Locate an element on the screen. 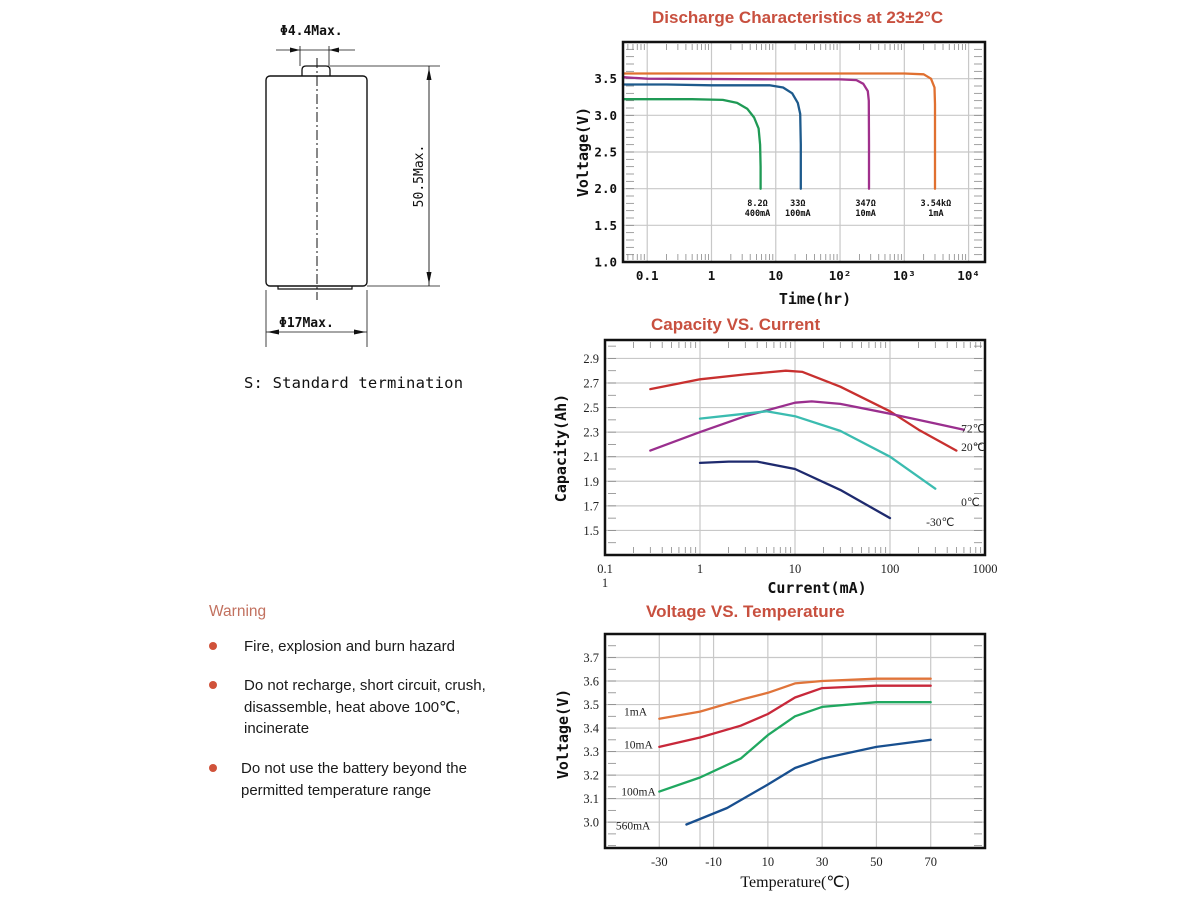 The image size is (1200, 900). series-line-10mA is located at coordinates (795, 716).